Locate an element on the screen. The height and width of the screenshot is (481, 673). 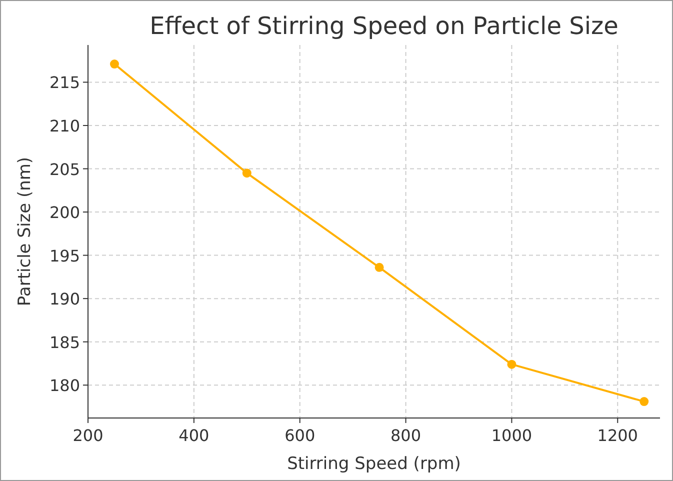
y-tick-label: 215 is located at coordinates (64, 82).